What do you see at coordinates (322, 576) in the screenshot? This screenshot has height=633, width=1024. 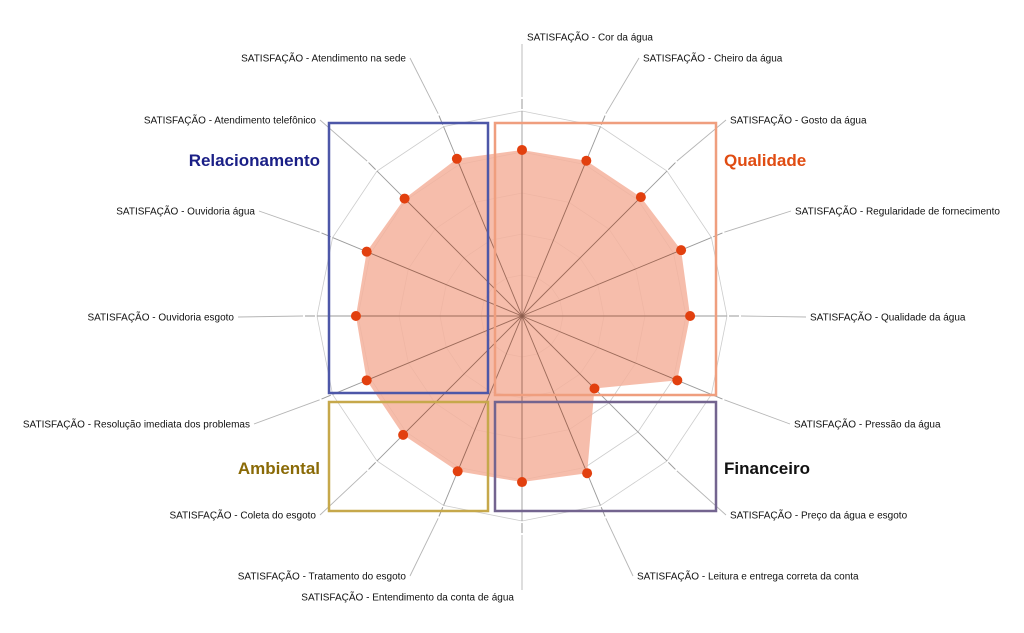 I see `category-label: SATISFAÇÃO - Tratamento do esgoto` at bounding box center [322, 576].